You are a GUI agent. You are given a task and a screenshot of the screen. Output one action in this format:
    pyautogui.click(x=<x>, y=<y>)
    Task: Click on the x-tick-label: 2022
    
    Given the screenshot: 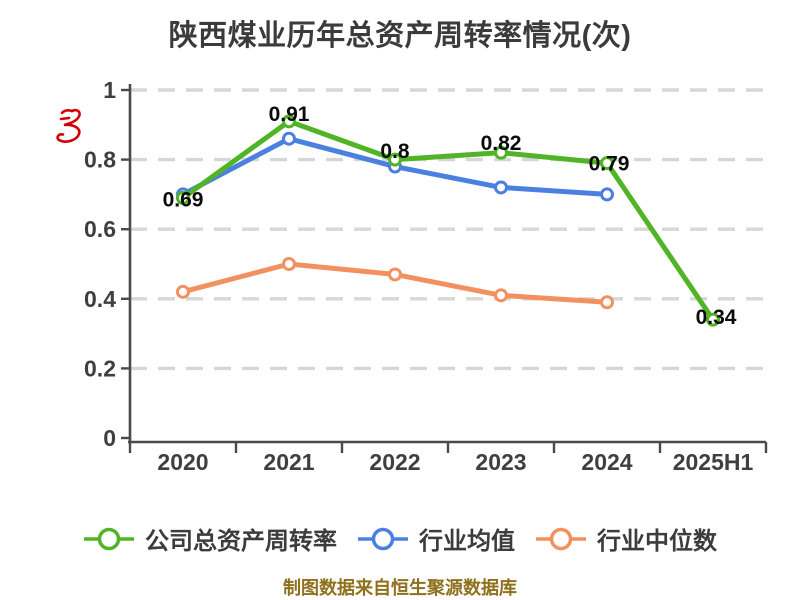 What is the action you would take?
    pyautogui.click(x=394, y=462)
    